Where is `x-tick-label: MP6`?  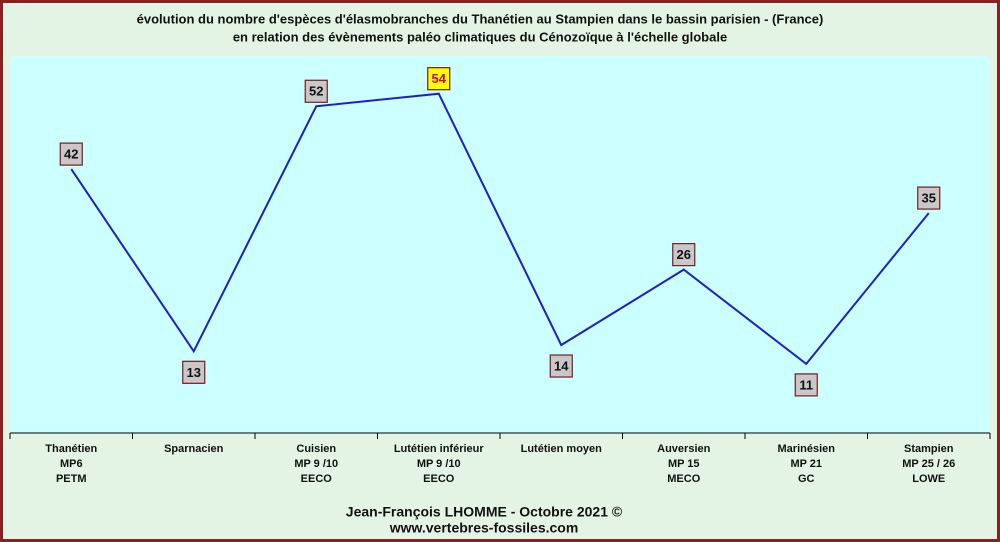 x-tick-label: MP6 is located at coordinates (71, 464).